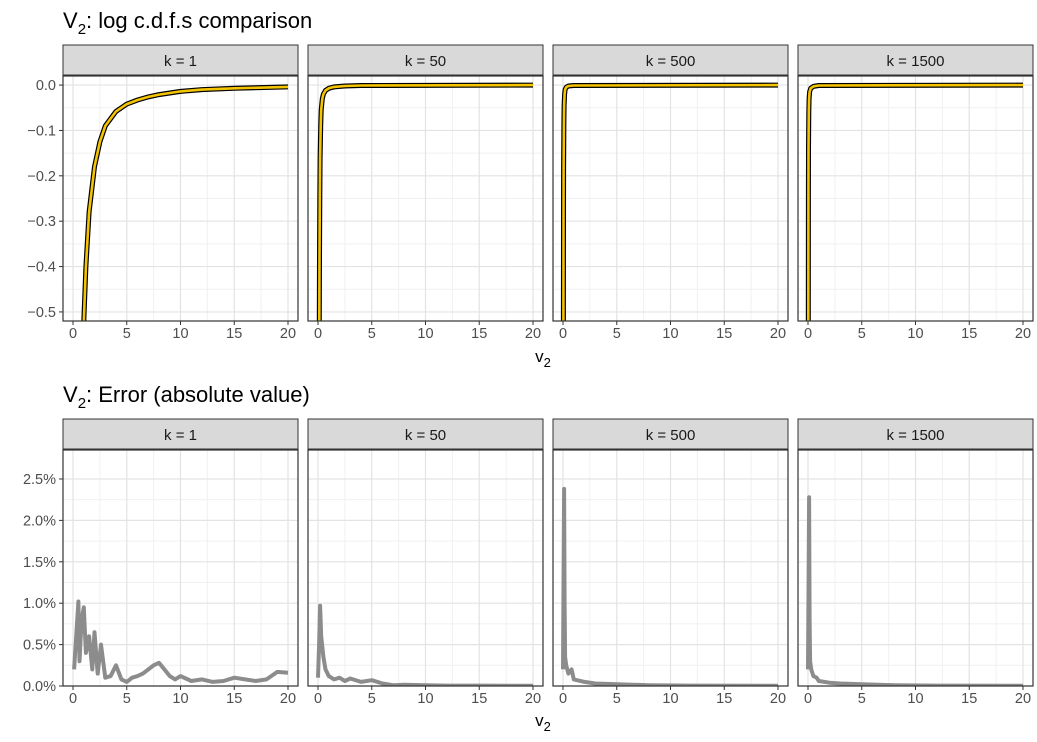 The width and height of the screenshot is (1037, 742). I want to click on y-tick-label: 1.5%, so click(39, 563).